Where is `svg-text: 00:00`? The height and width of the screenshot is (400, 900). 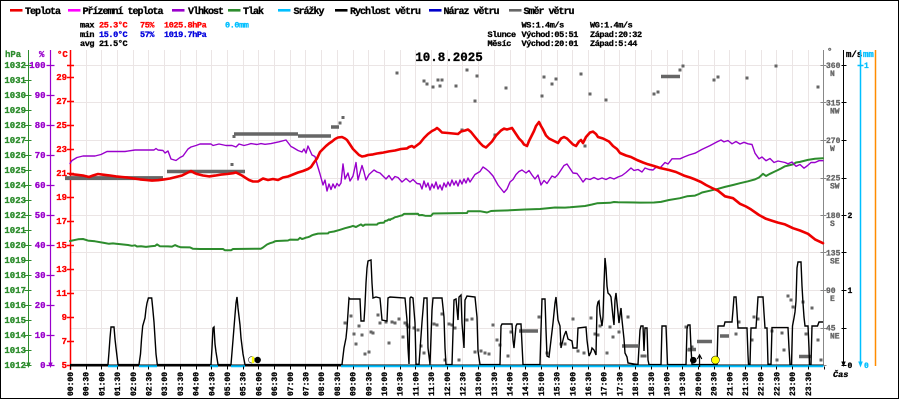 svg-text: 00:00 is located at coordinates (71, 384).